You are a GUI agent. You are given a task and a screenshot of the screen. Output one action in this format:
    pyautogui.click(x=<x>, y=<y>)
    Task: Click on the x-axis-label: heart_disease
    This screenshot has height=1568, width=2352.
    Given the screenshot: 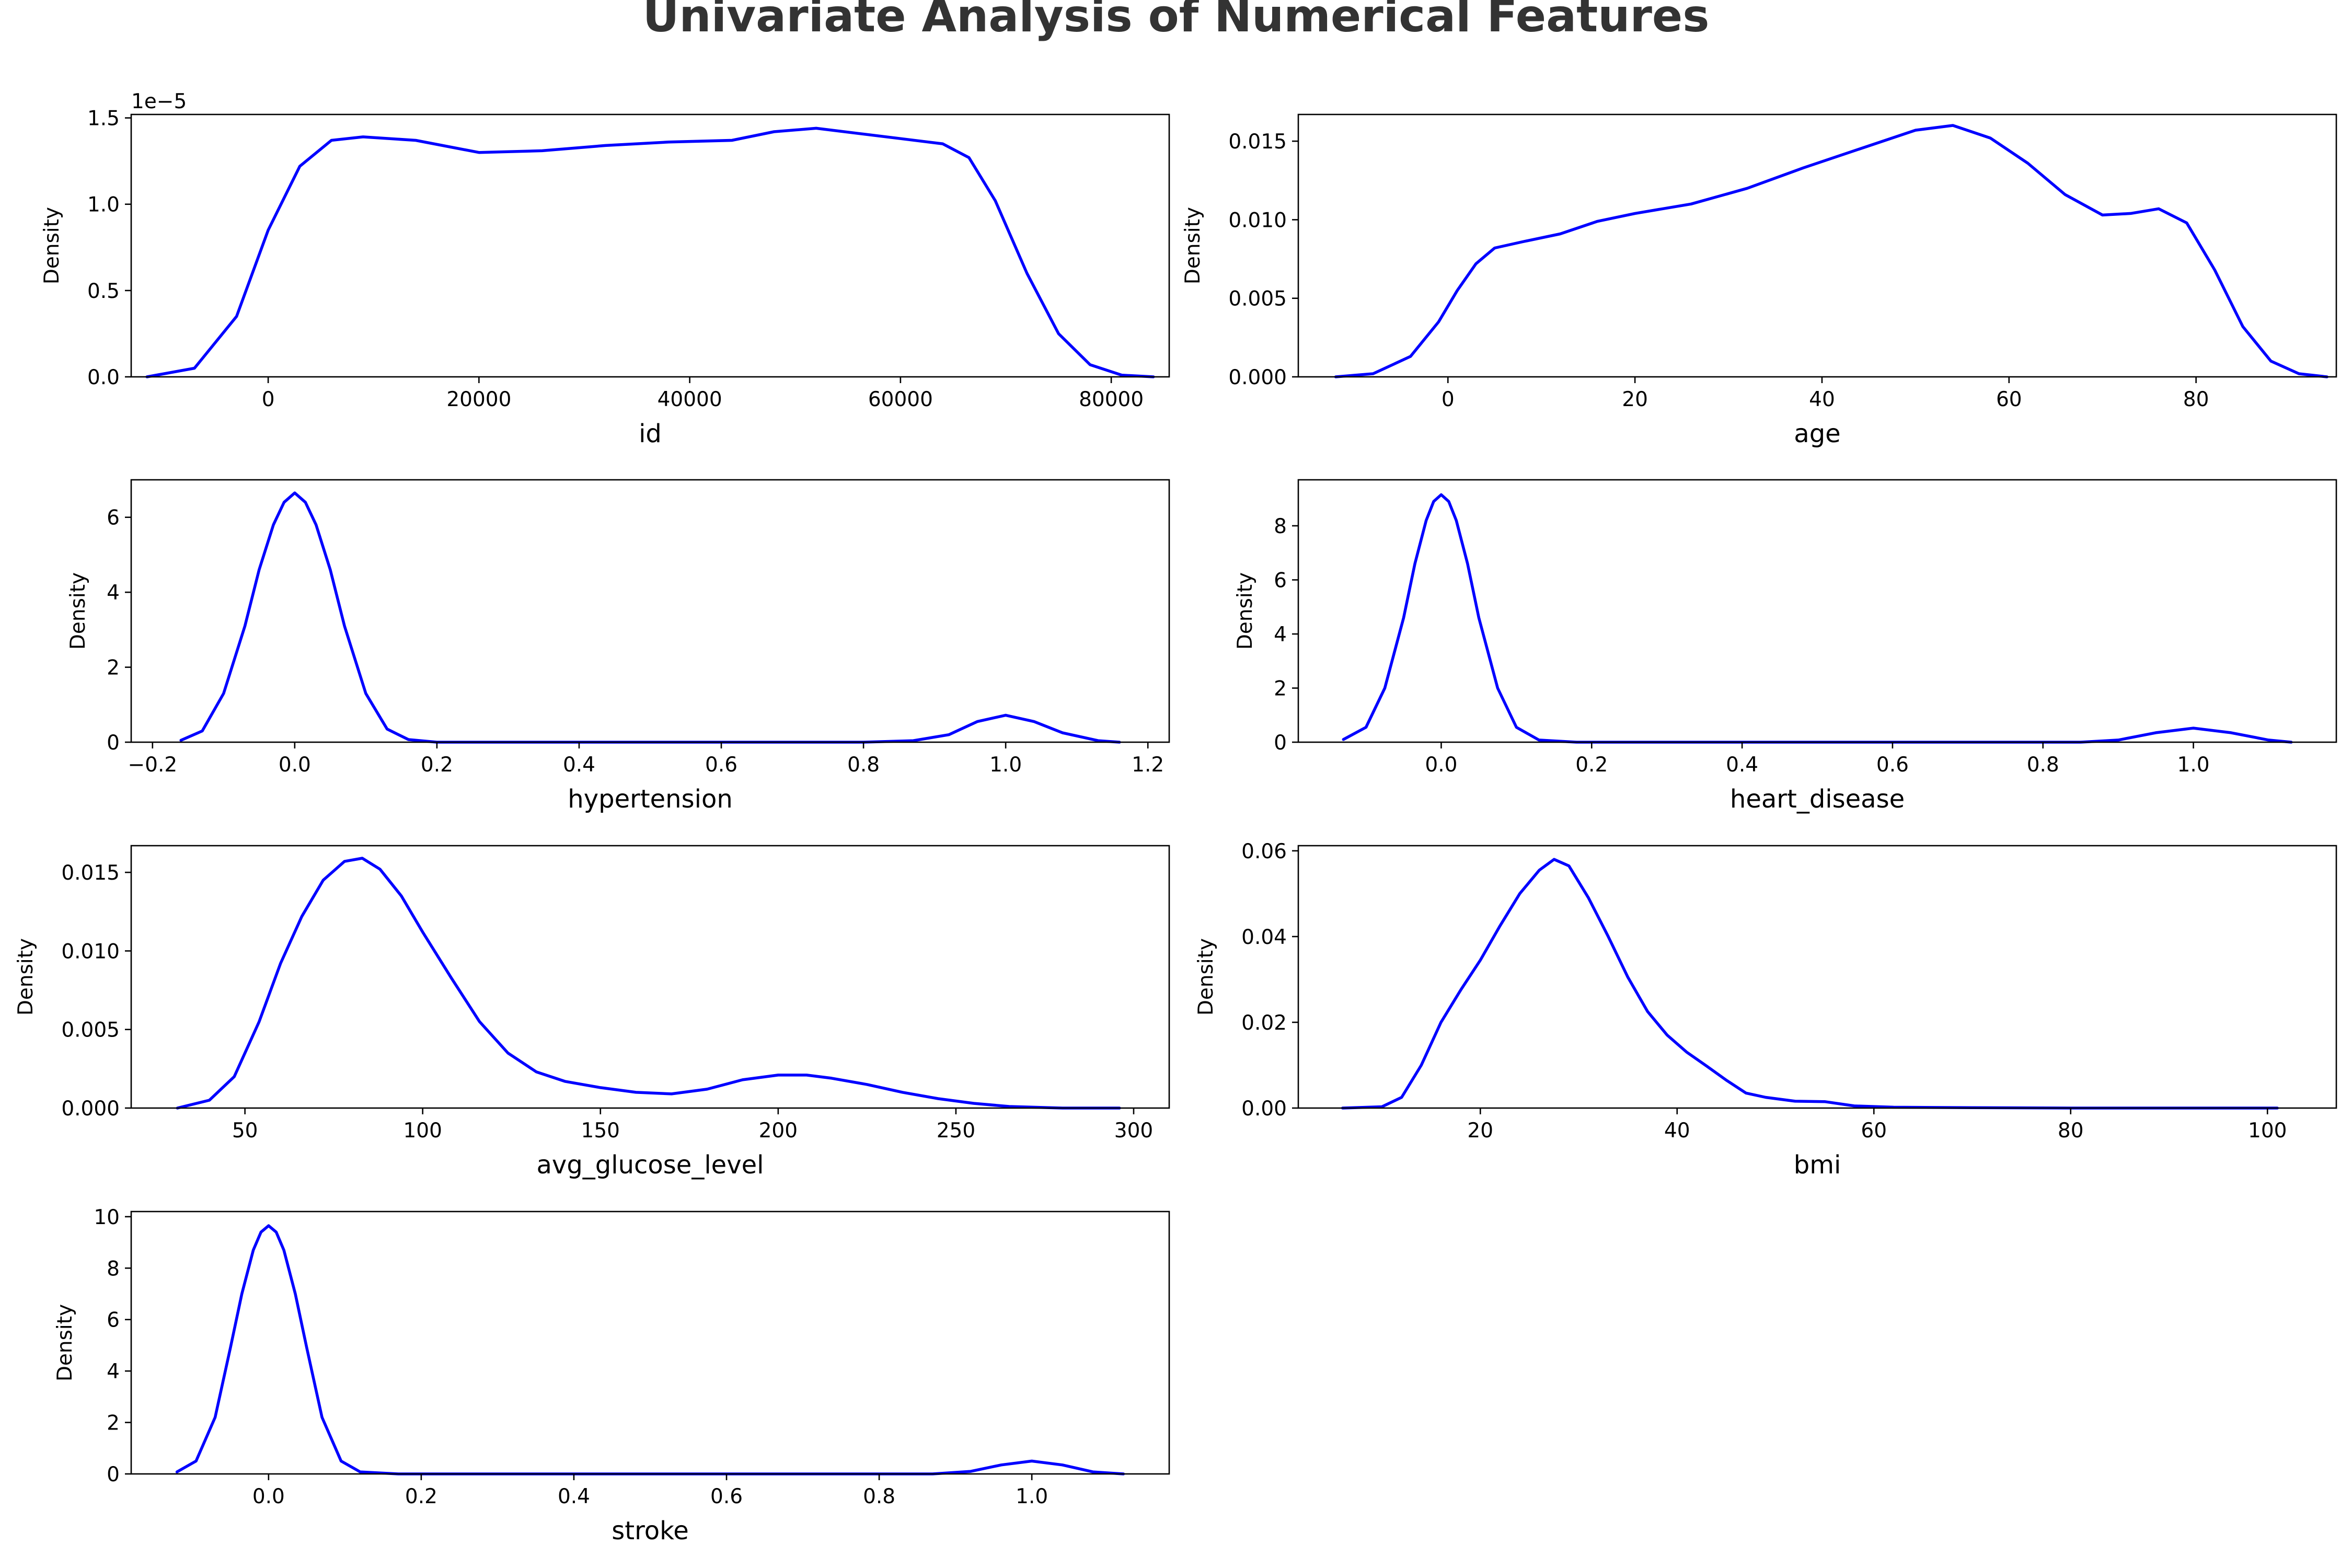 What is the action you would take?
    pyautogui.click(x=1817, y=799)
    